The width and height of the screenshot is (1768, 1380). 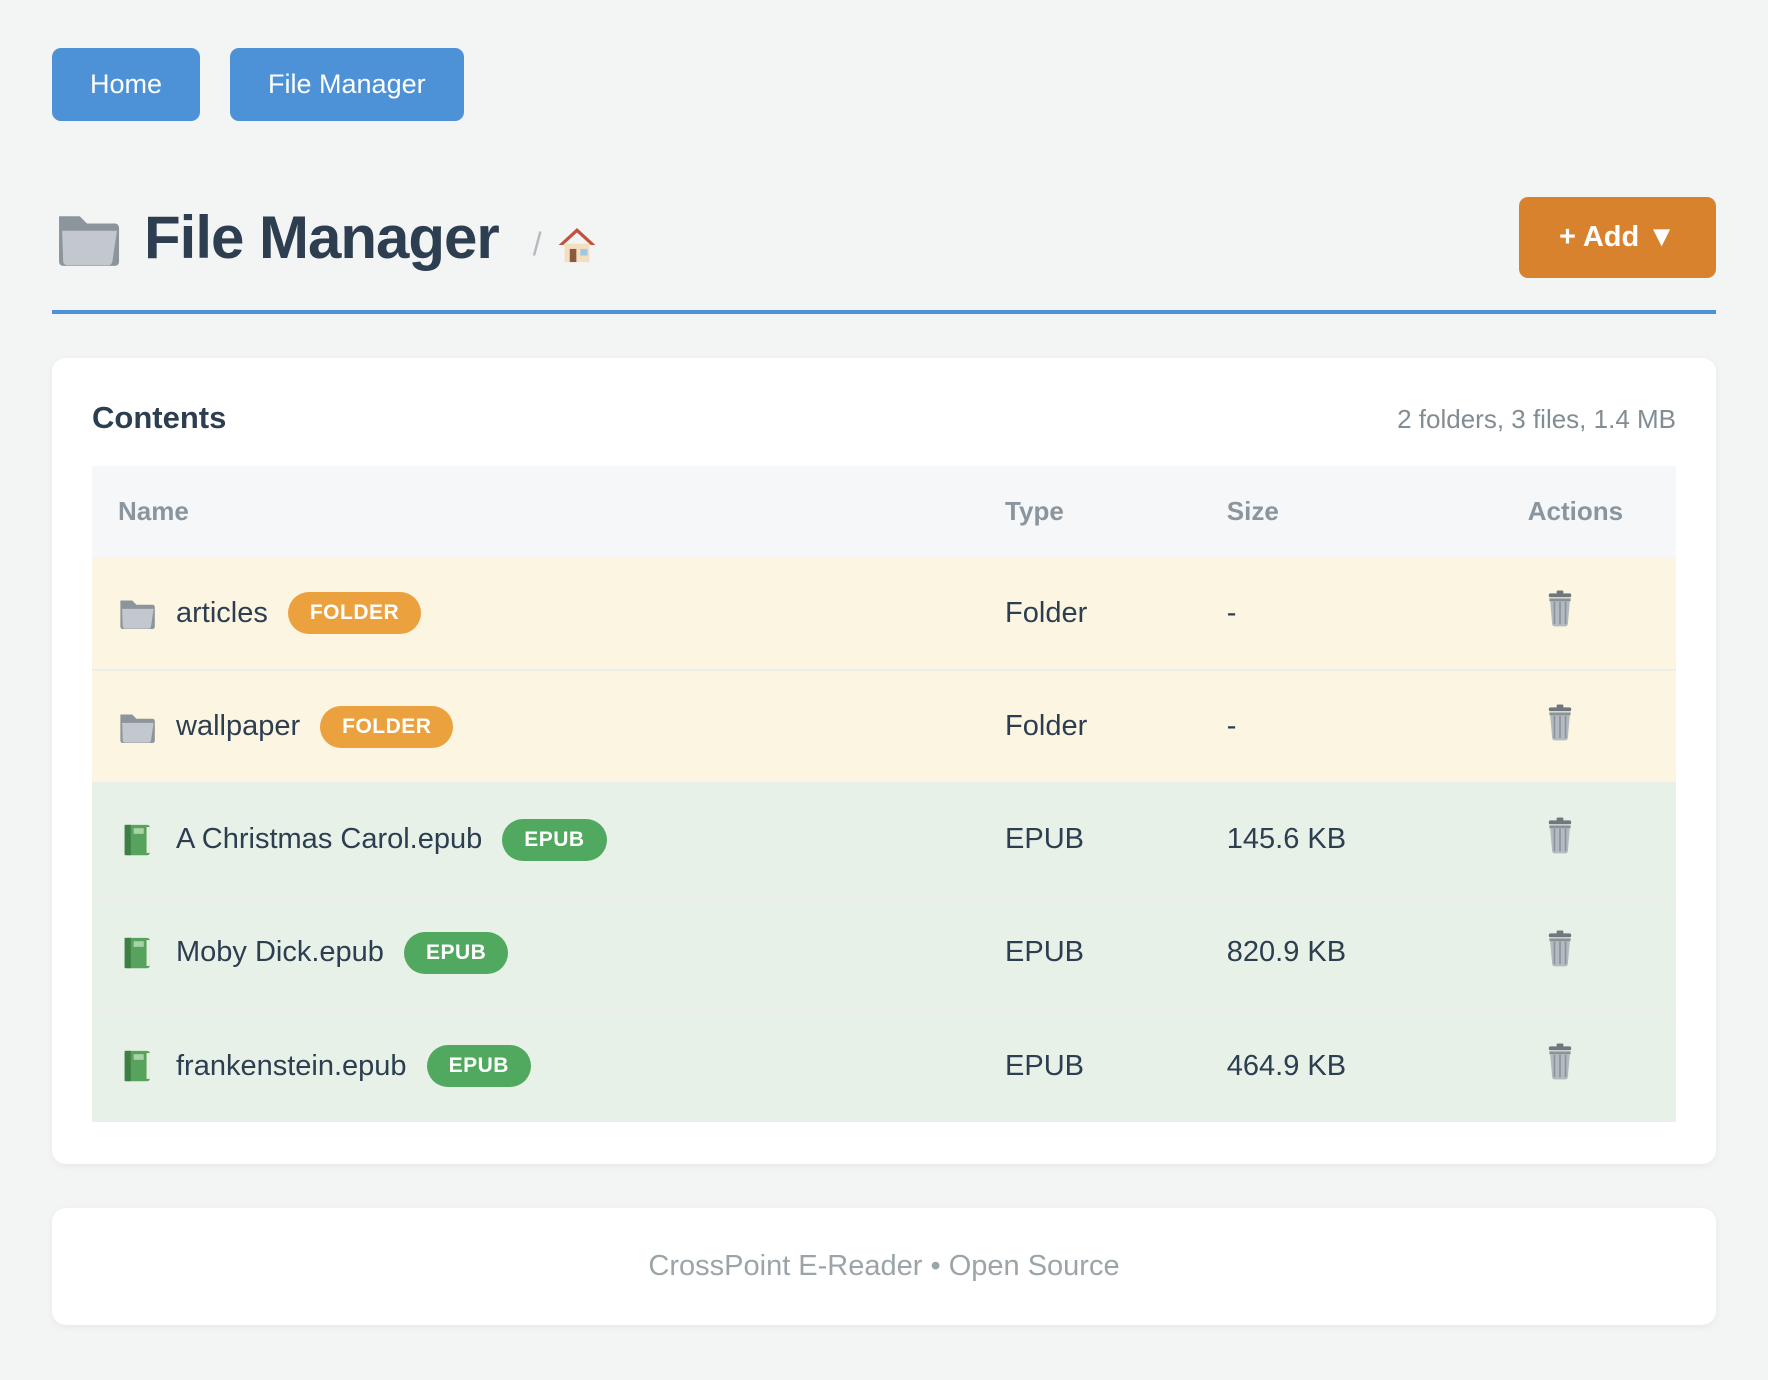 What do you see at coordinates (884, 237) in the screenshot?
I see `page-header: File Manager / + Add ▼` at bounding box center [884, 237].